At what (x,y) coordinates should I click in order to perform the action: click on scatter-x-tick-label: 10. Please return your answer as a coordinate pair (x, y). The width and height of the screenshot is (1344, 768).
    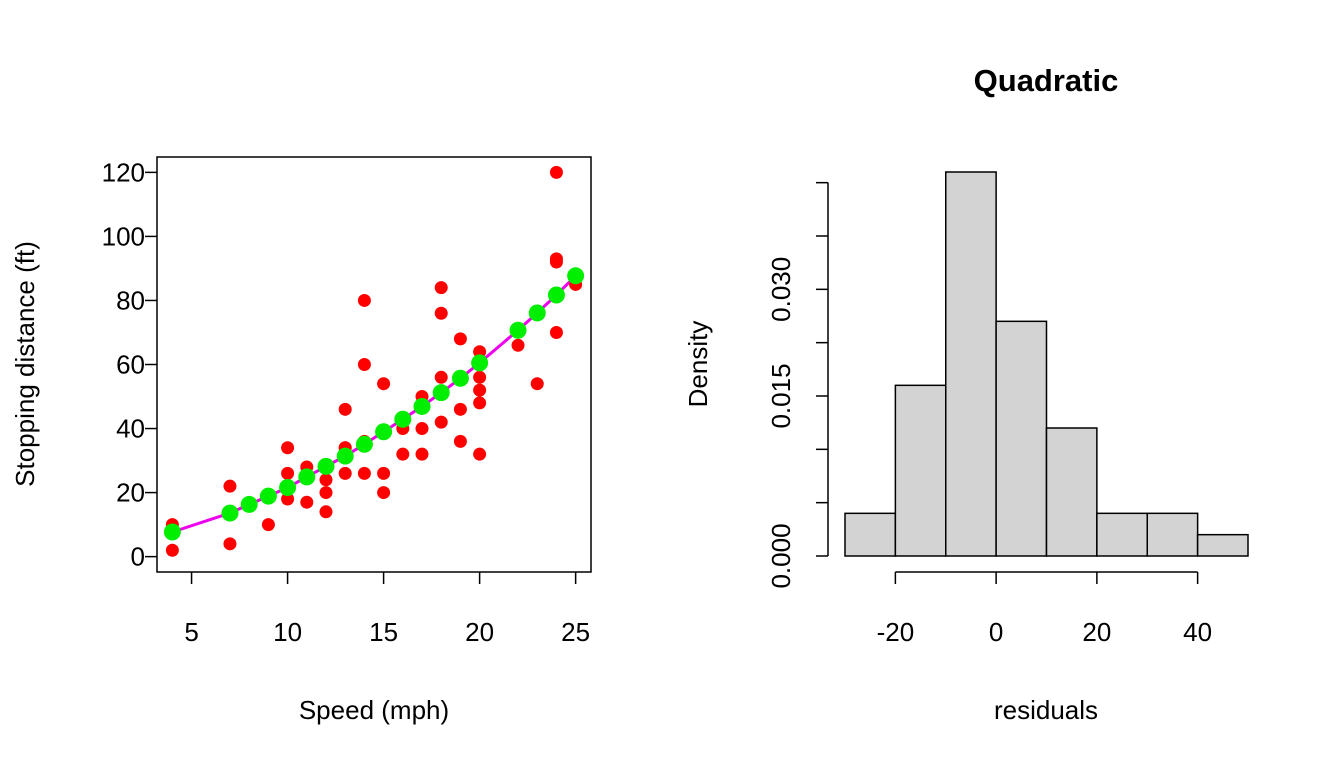
    Looking at the image, I should click on (287, 632).